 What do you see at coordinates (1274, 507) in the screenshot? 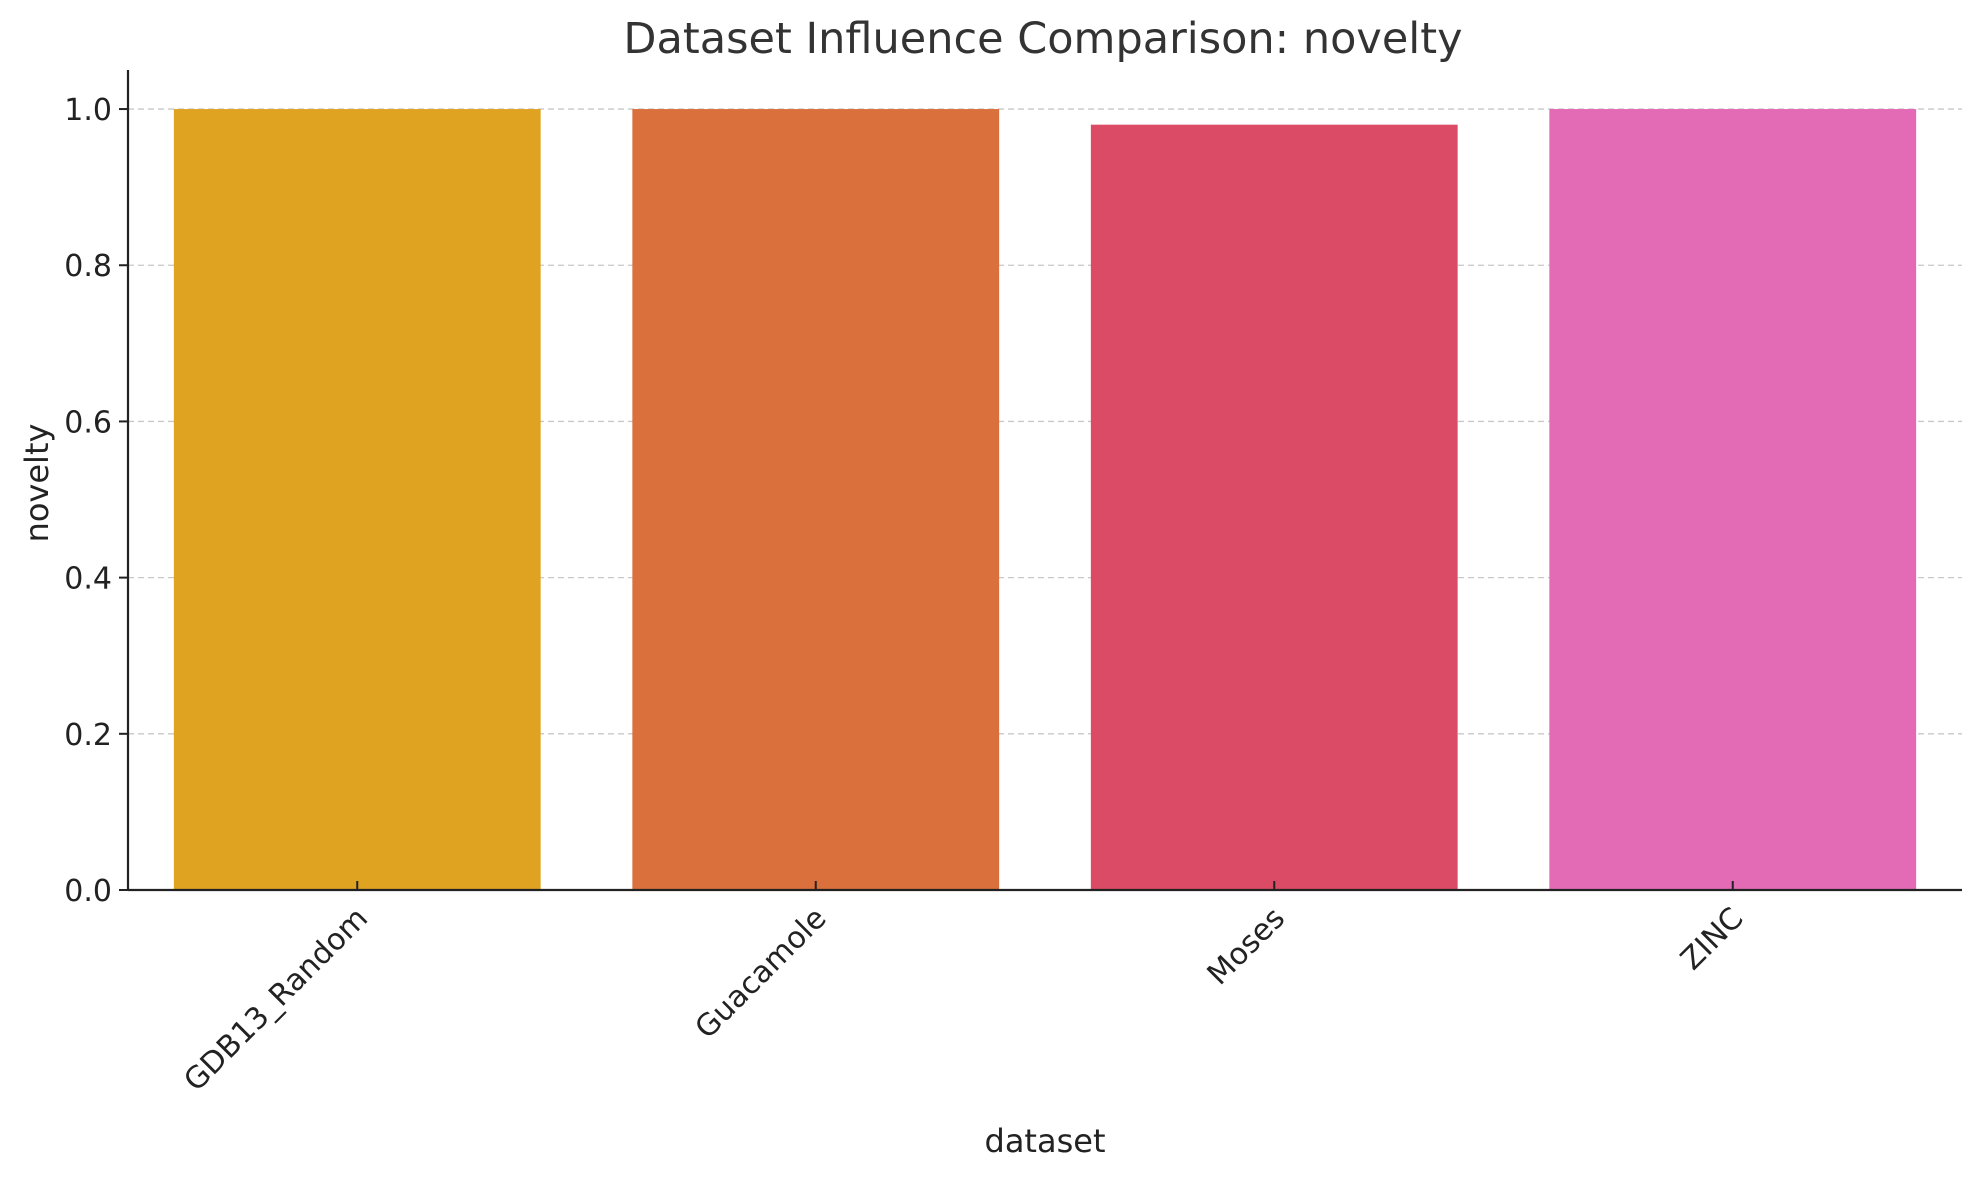
I see `bar-moses` at bounding box center [1274, 507].